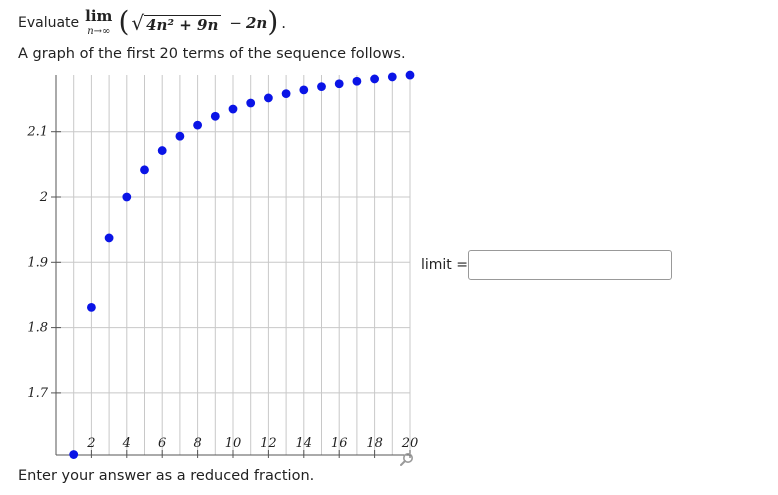 Image resolution: width=778 pixels, height=495 pixels. What do you see at coordinates (444, 265) in the screenshot?
I see `limit-label: limit =` at bounding box center [444, 265].